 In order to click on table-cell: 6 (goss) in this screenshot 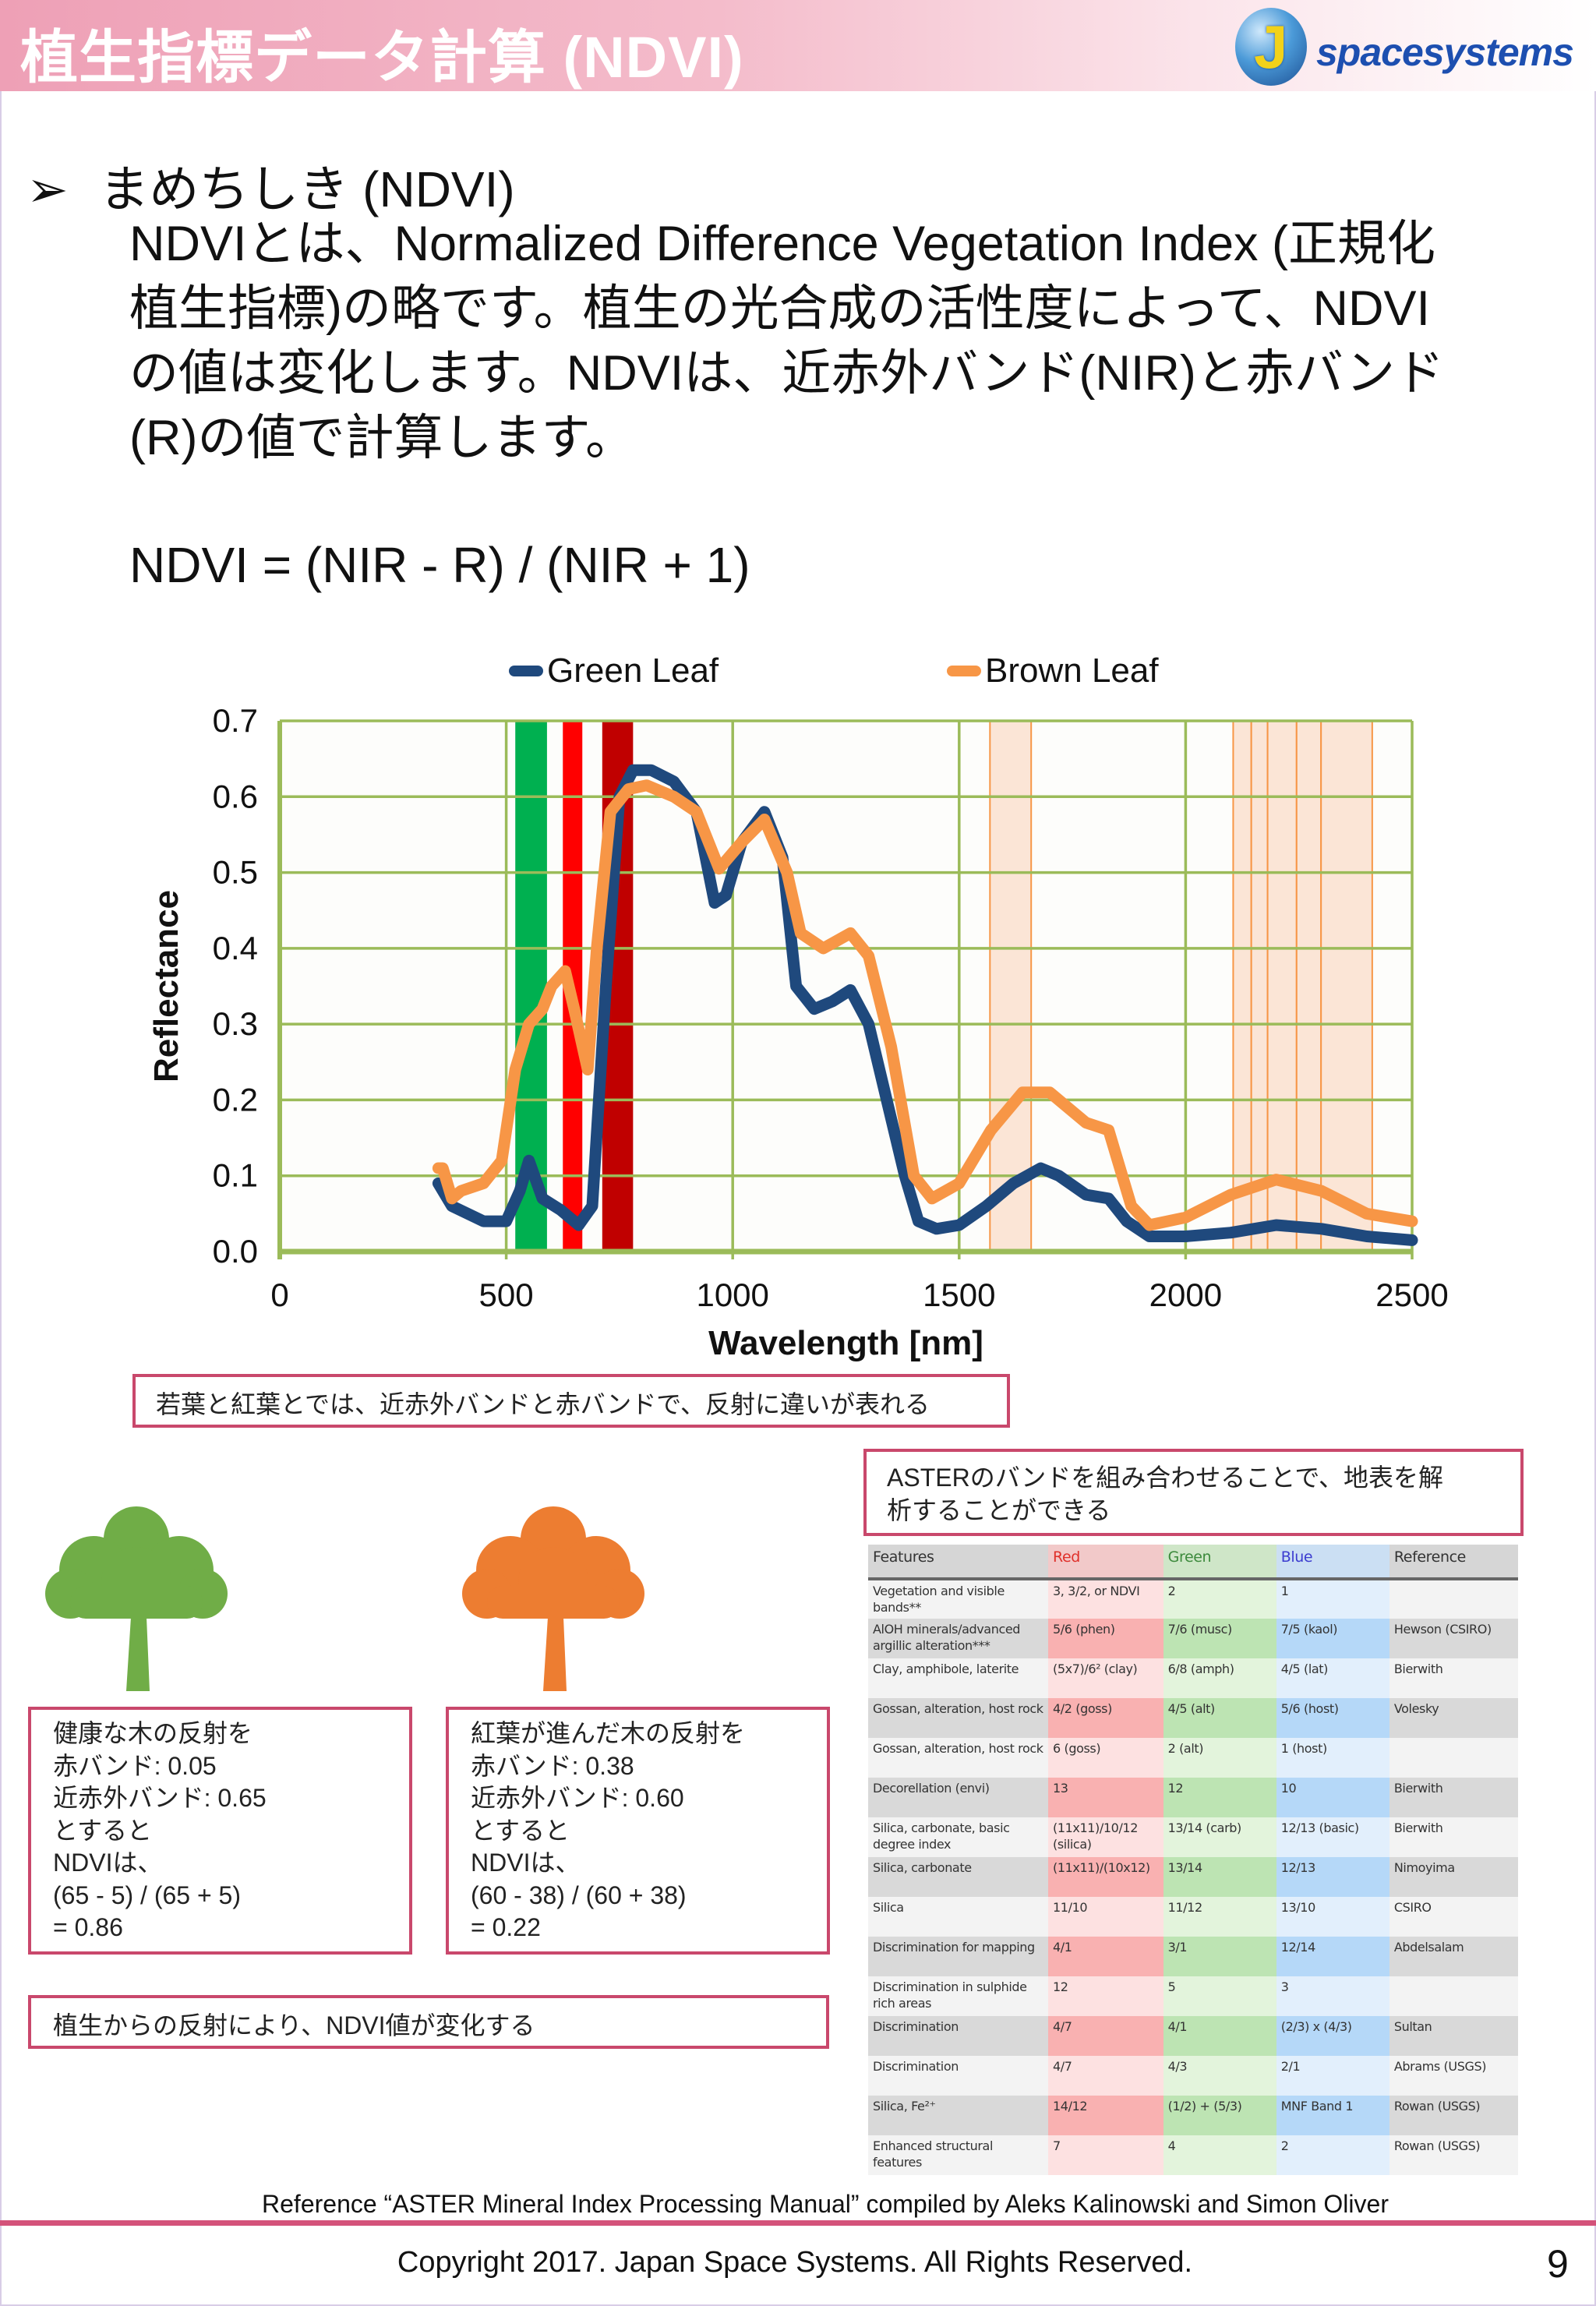, I will do `click(1105, 1758)`.